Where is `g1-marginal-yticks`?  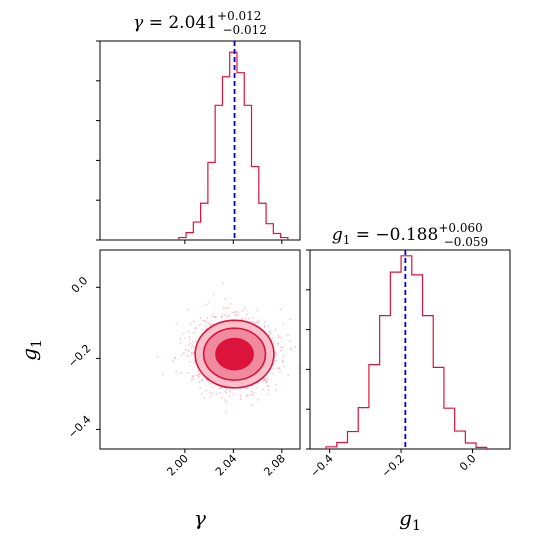
g1-marginal-yticks is located at coordinates (308, 349).